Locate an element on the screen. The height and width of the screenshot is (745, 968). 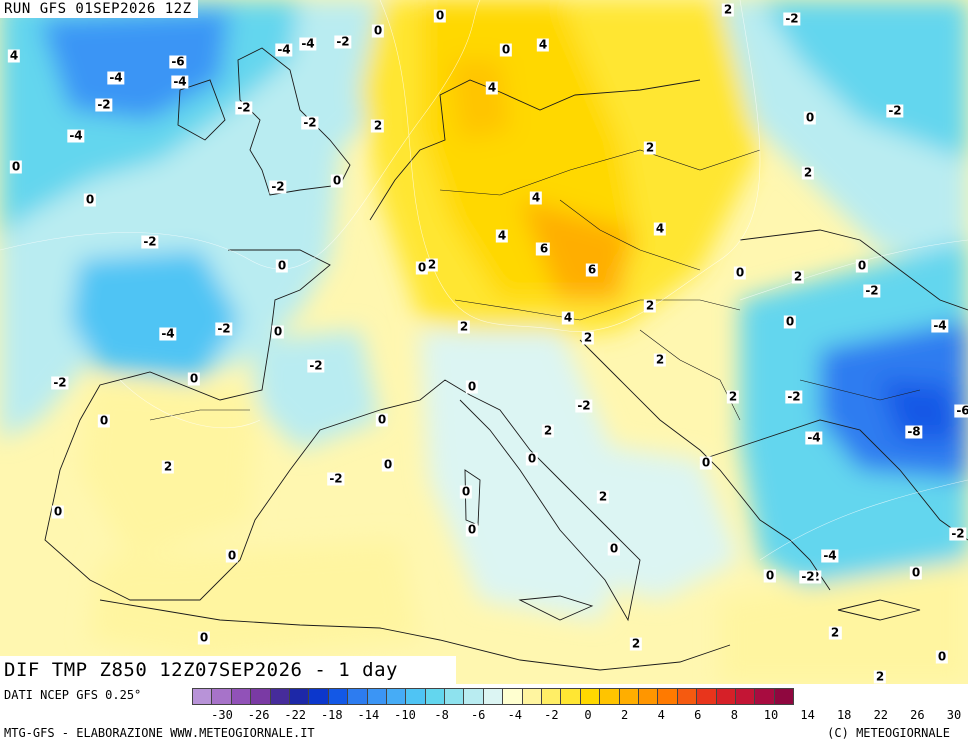
color-scale-tick-label: -4 is located at coordinates (515, 715).